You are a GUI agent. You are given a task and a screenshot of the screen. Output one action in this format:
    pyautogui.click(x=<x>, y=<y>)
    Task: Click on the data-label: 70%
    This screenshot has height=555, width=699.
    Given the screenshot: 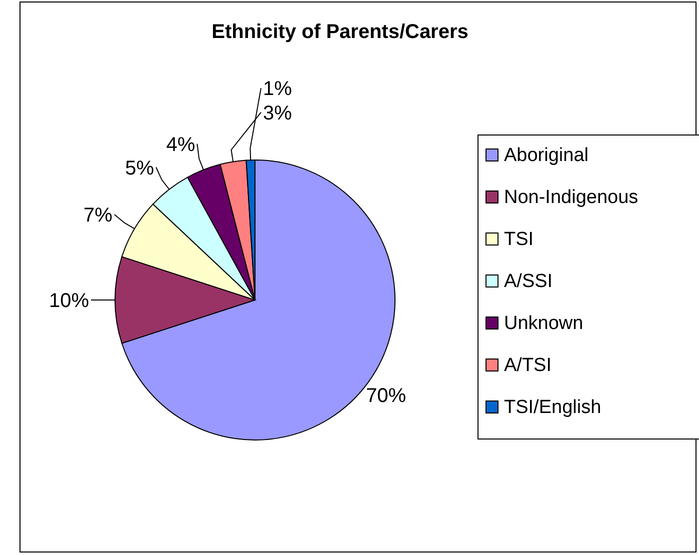 What is the action you would take?
    pyautogui.click(x=386, y=396)
    